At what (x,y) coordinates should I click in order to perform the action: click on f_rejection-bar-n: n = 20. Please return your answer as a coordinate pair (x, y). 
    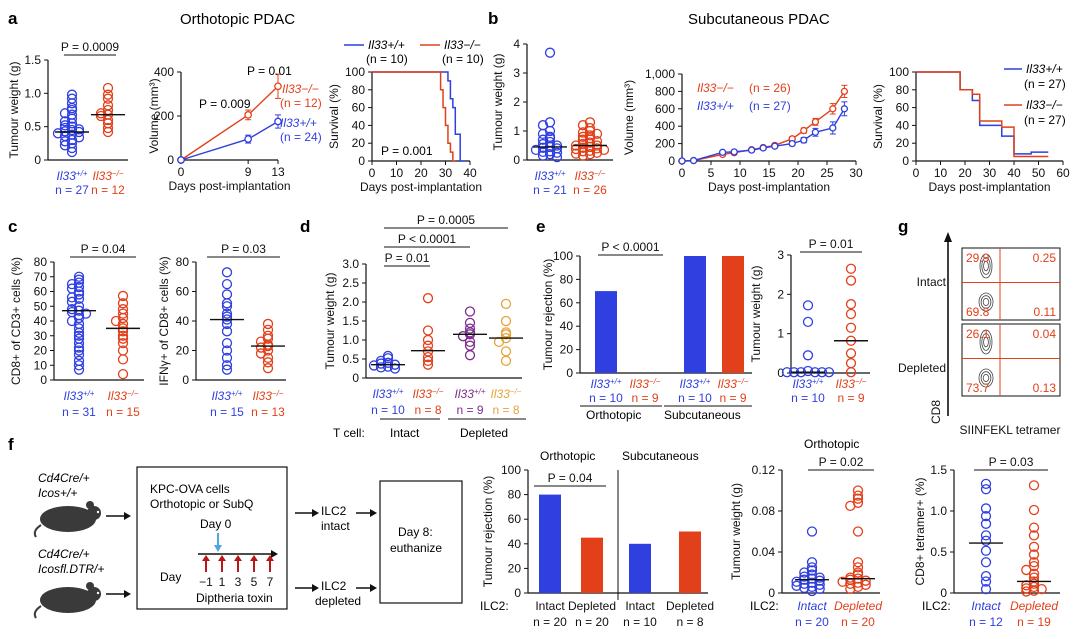
    Looking at the image, I should click on (550, 622).